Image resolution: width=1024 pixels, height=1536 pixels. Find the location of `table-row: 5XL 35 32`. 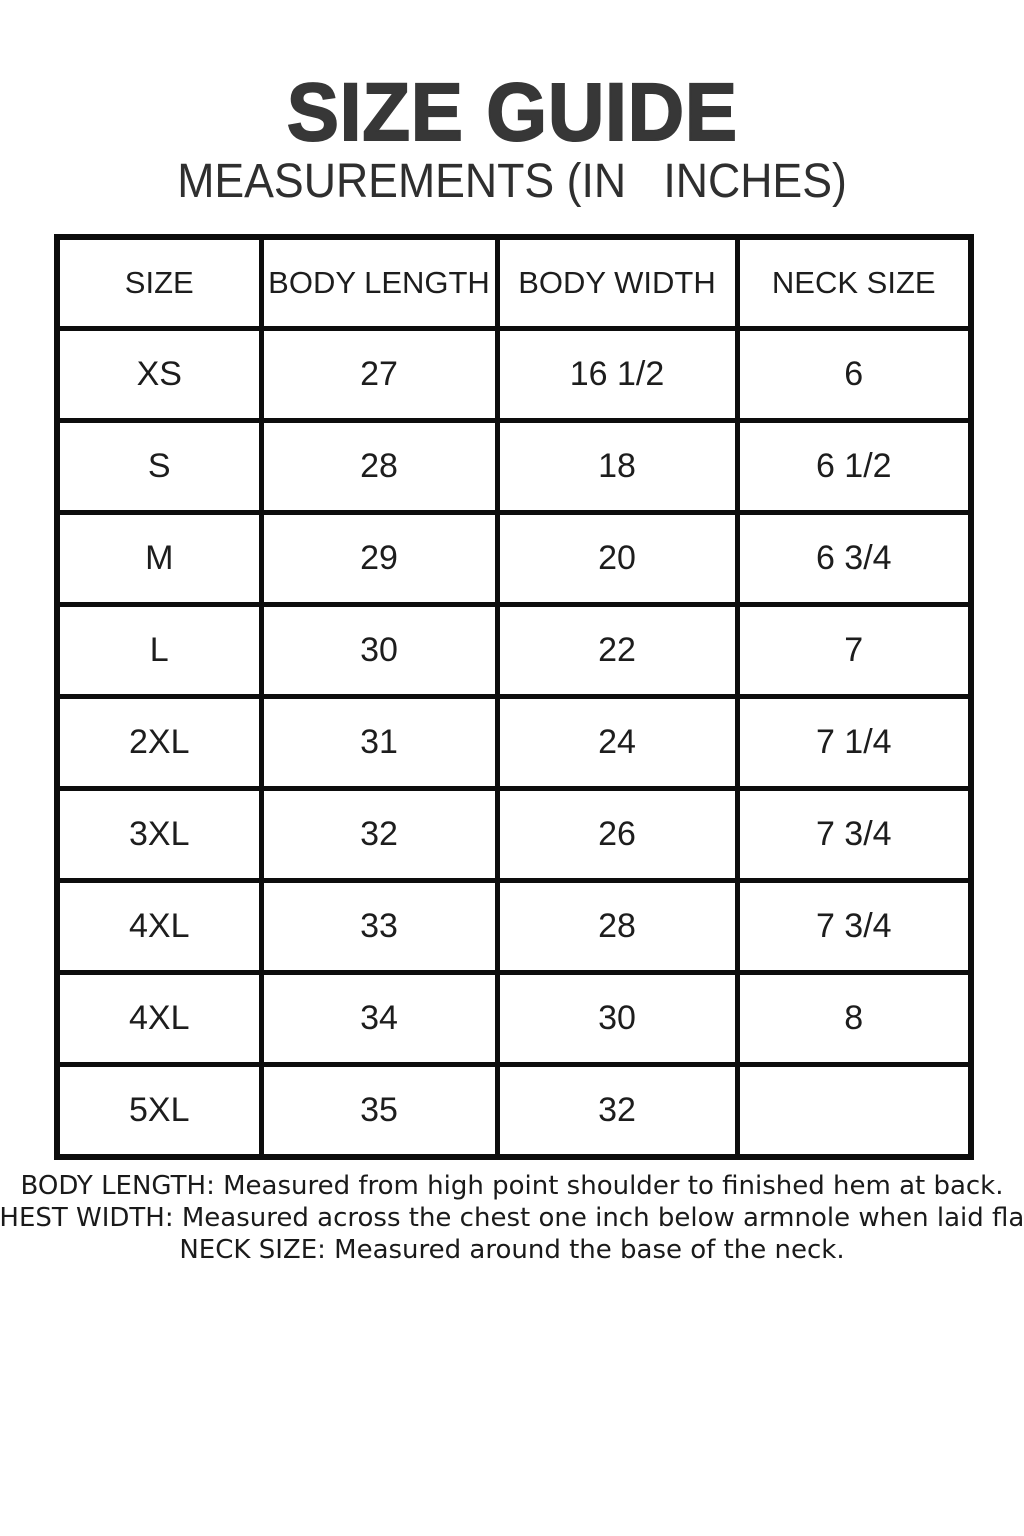

table-row: 5XL 35 32 is located at coordinates (514, 1111).